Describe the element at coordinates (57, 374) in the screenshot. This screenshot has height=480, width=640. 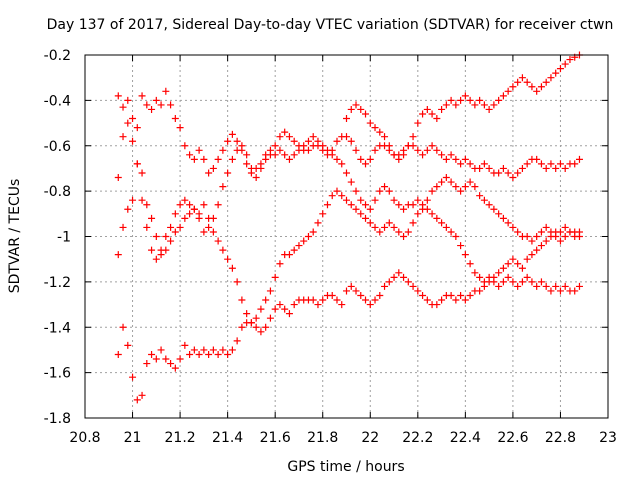
I see `y-tick-label: -1.6` at that location.